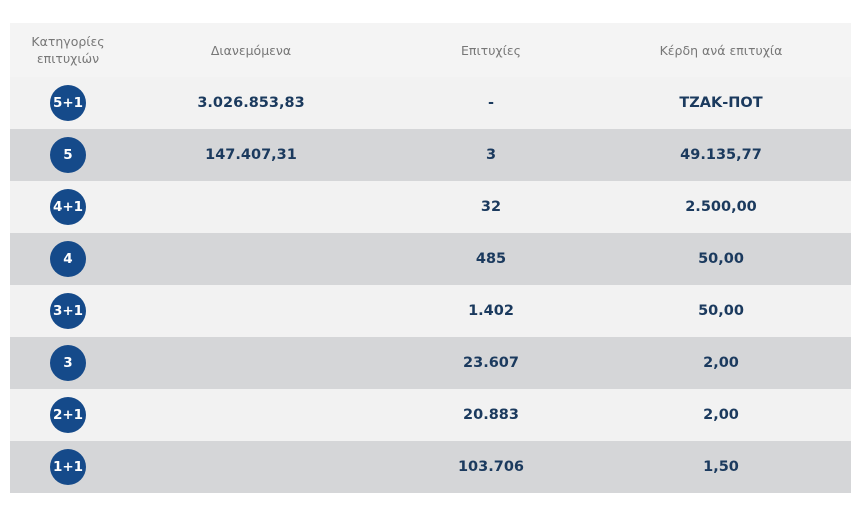 The width and height of the screenshot is (860, 506). Describe the element at coordinates (491, 415) in the screenshot. I see `winners-cell: 20.883` at that location.